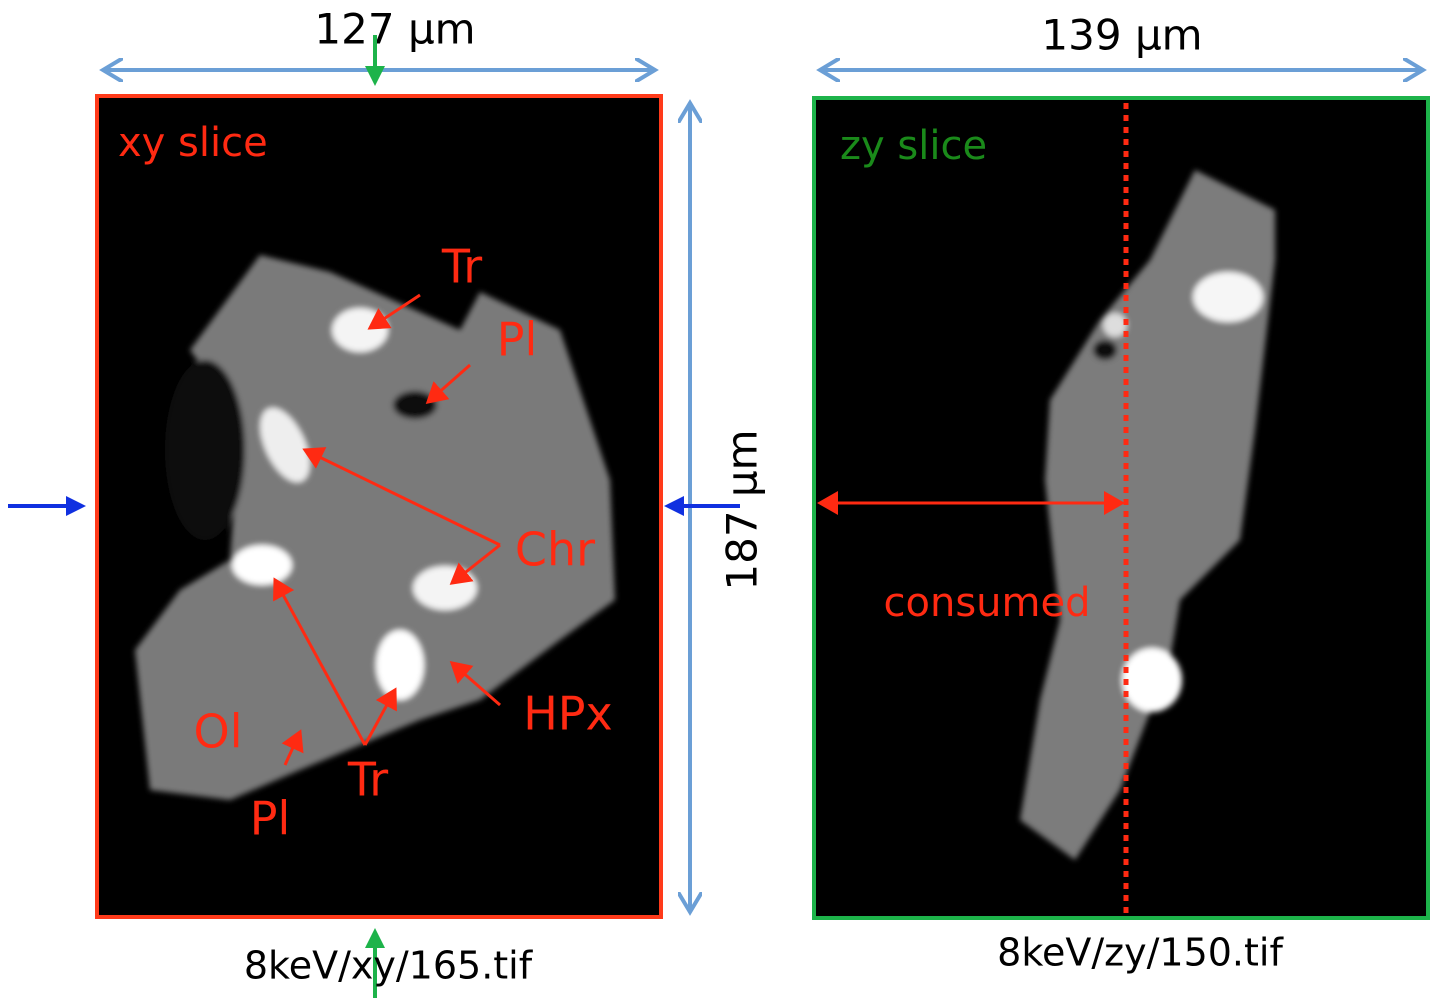  Describe the element at coordinates (193, 143) in the screenshot. I see `slice-label: xy slice` at that location.